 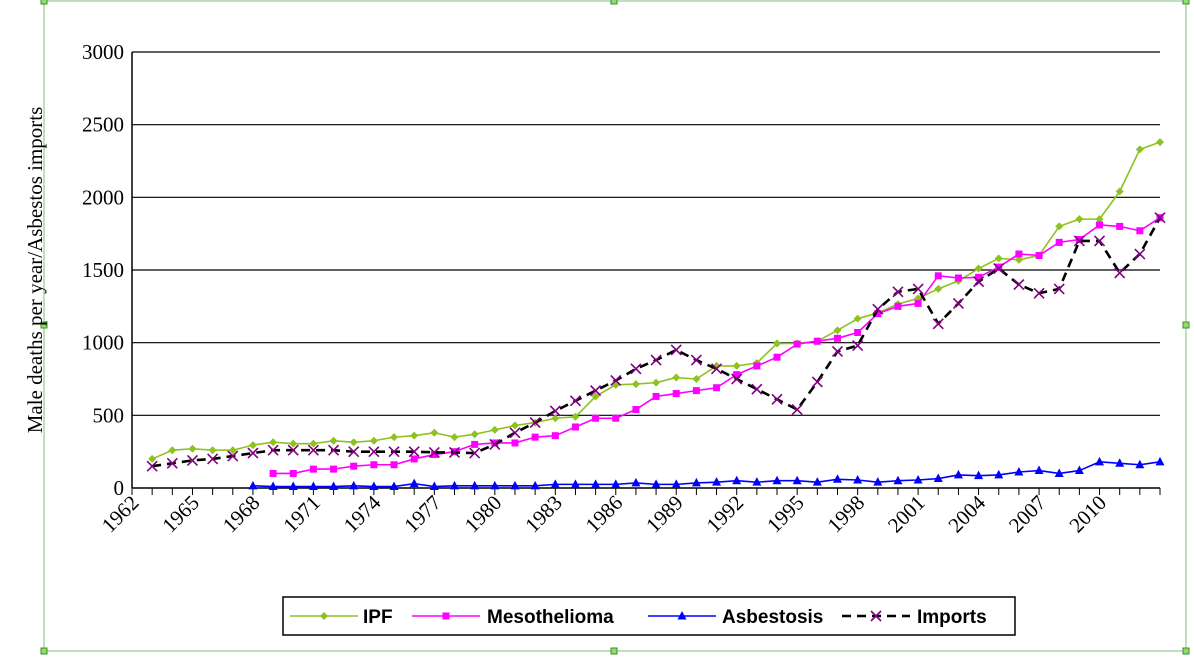 I want to click on x-tick-label: 1974, so click(x=362, y=513).